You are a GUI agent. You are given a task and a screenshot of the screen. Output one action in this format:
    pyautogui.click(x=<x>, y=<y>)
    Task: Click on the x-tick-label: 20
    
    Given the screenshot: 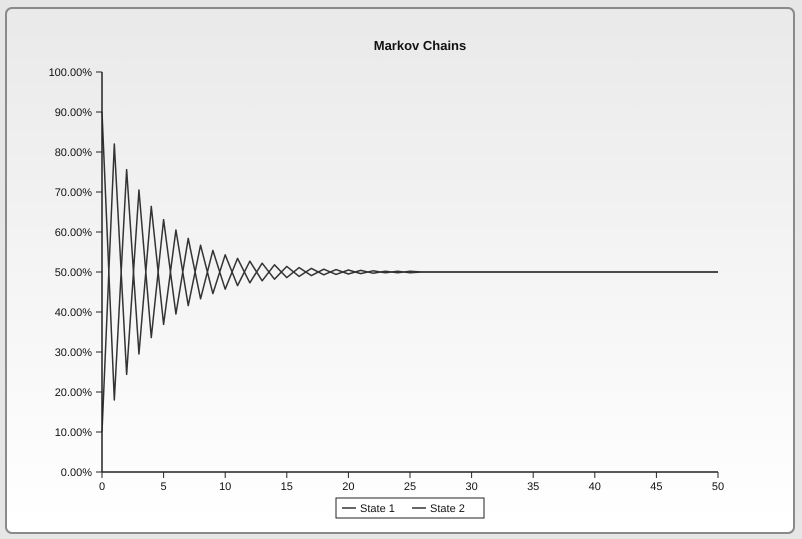 What is the action you would take?
    pyautogui.click(x=348, y=487)
    